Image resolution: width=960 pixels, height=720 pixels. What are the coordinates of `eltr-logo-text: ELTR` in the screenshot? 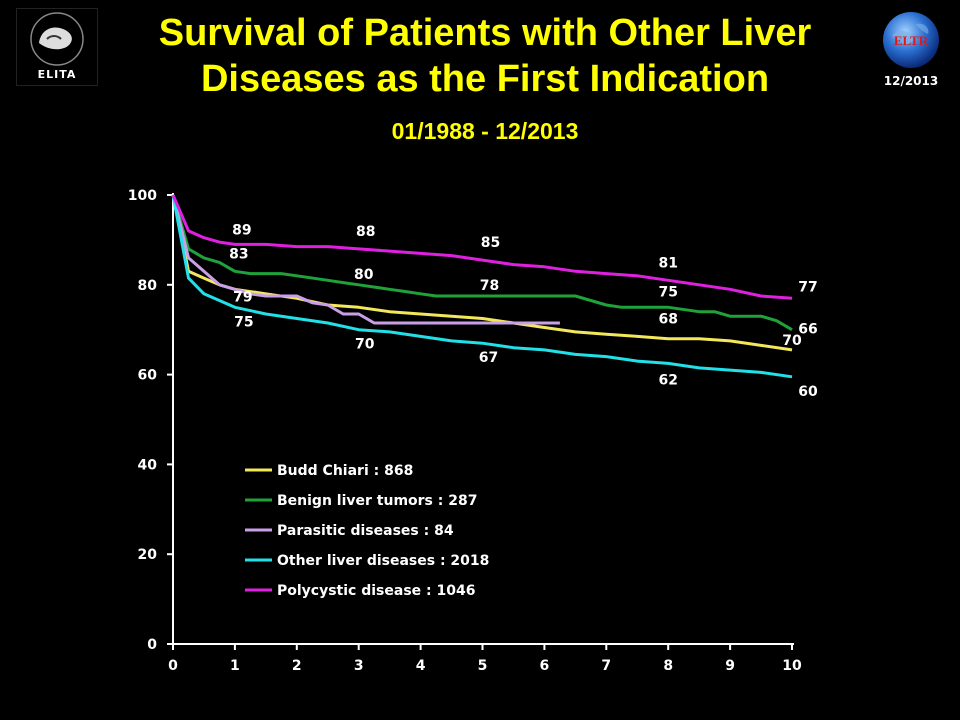 It's located at (911, 40).